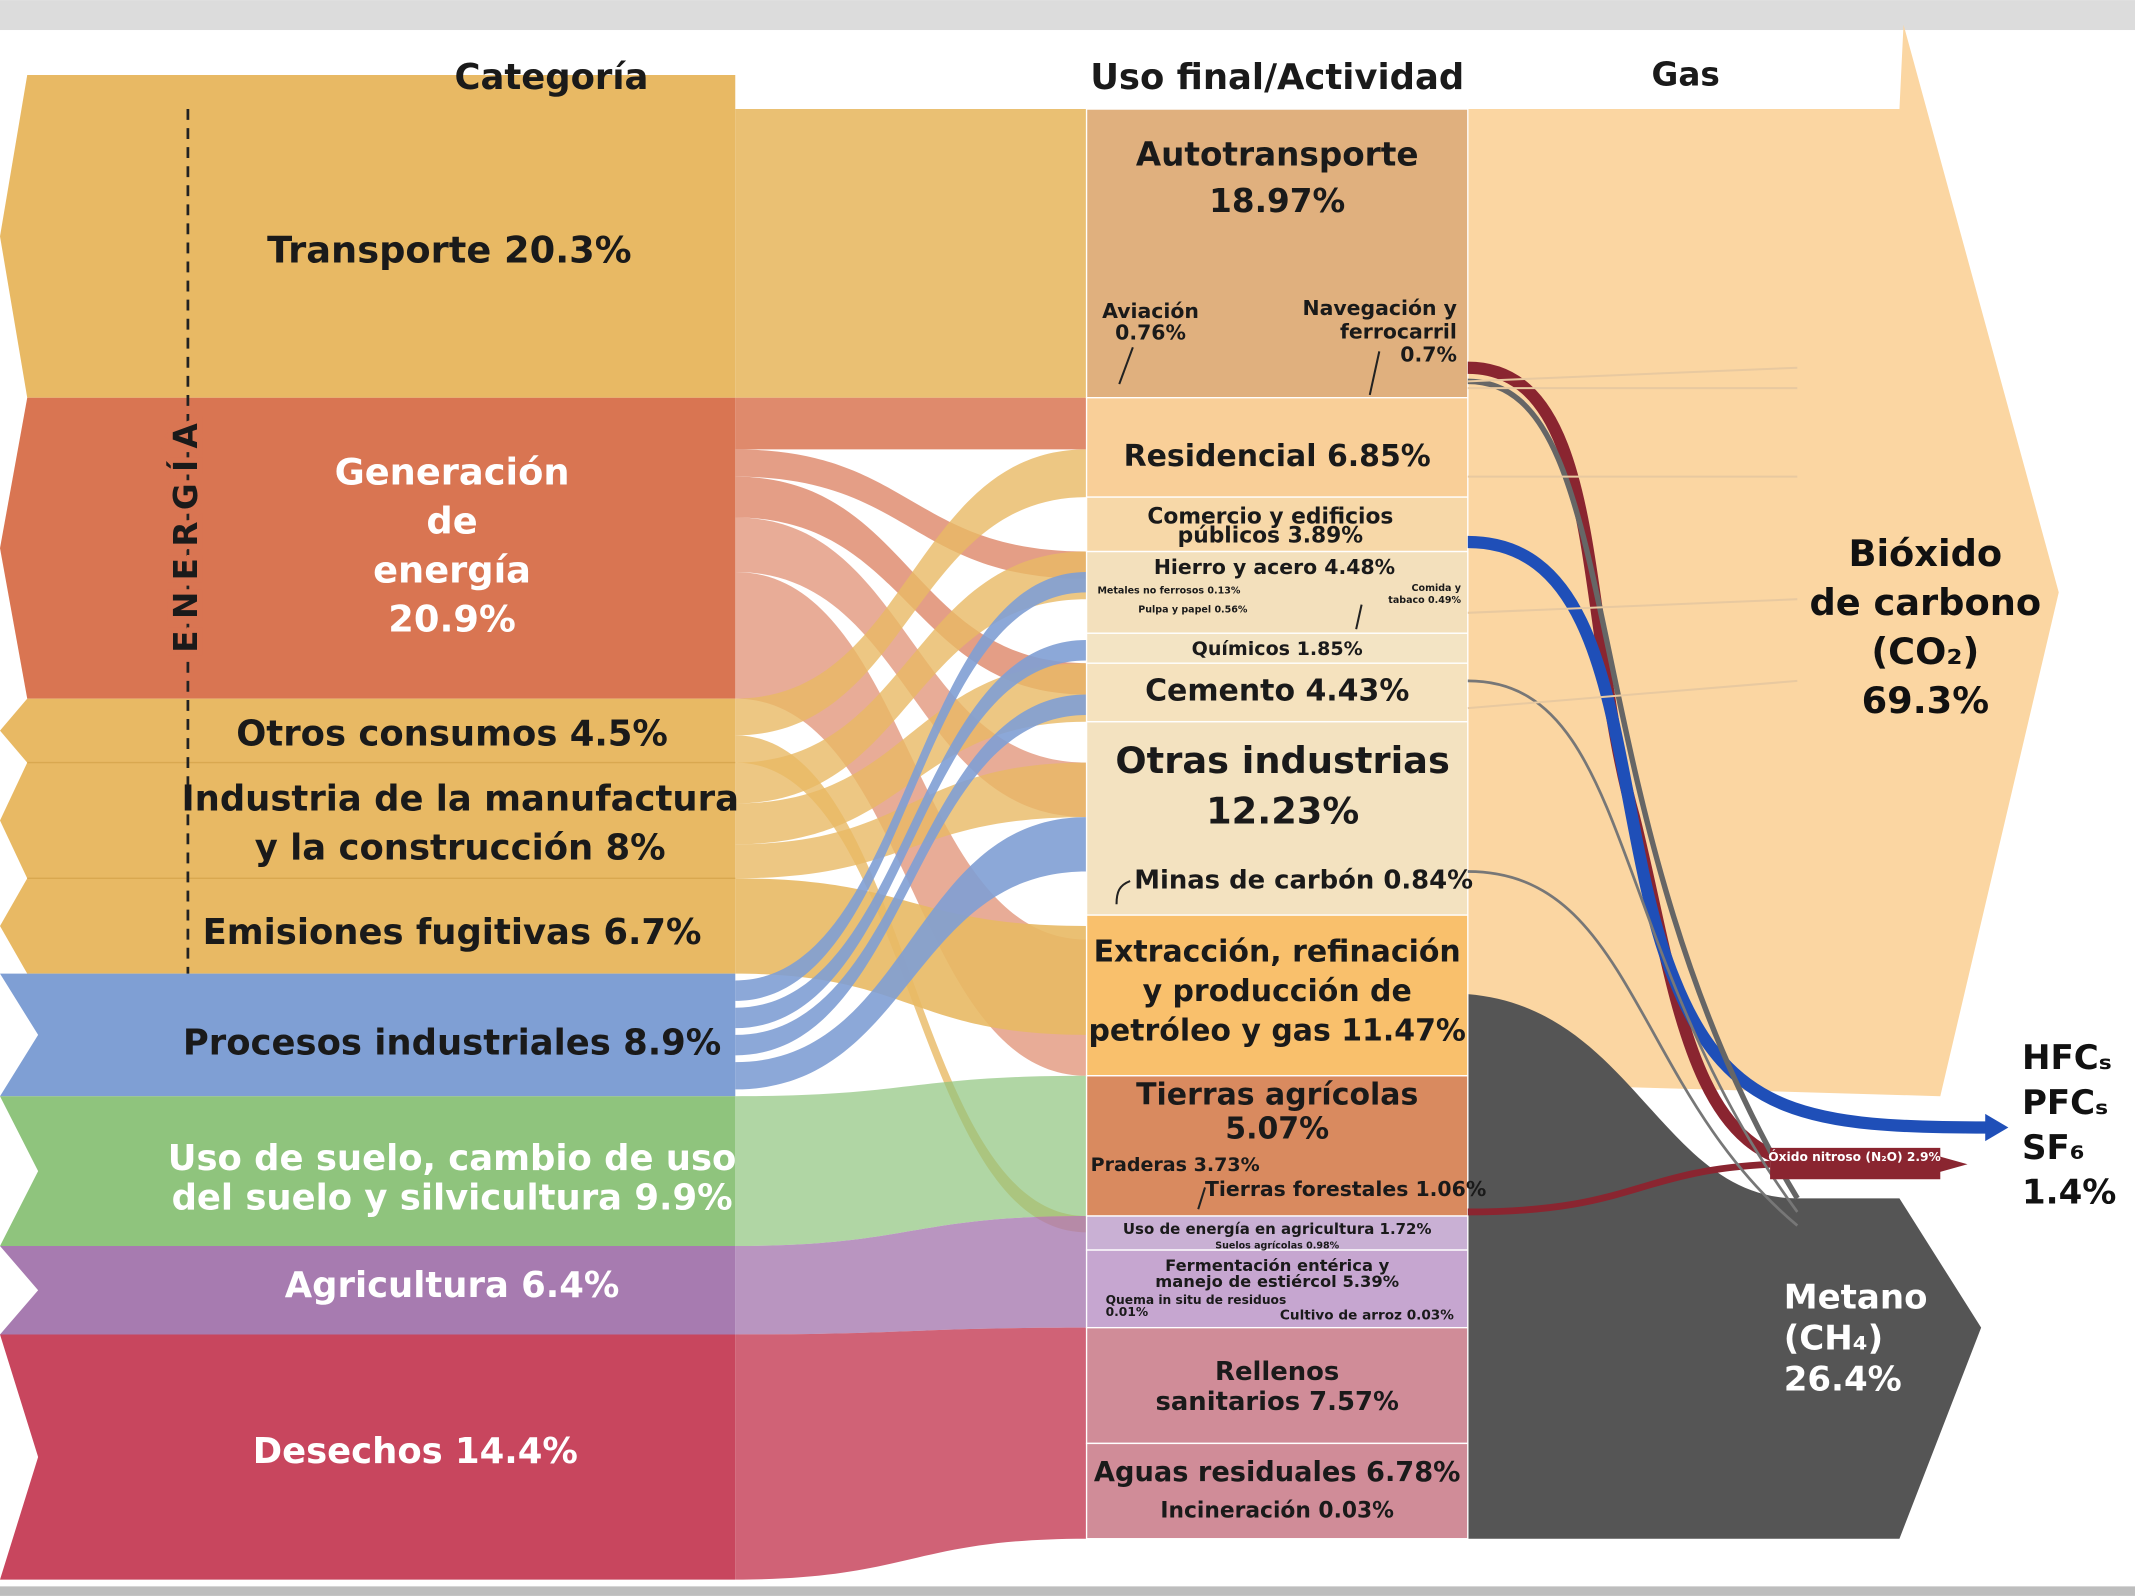 This screenshot has width=2135, height=1596. Describe the element at coordinates (449, 249) in the screenshot. I see `categorie-label: Transporte 20.3%` at that location.